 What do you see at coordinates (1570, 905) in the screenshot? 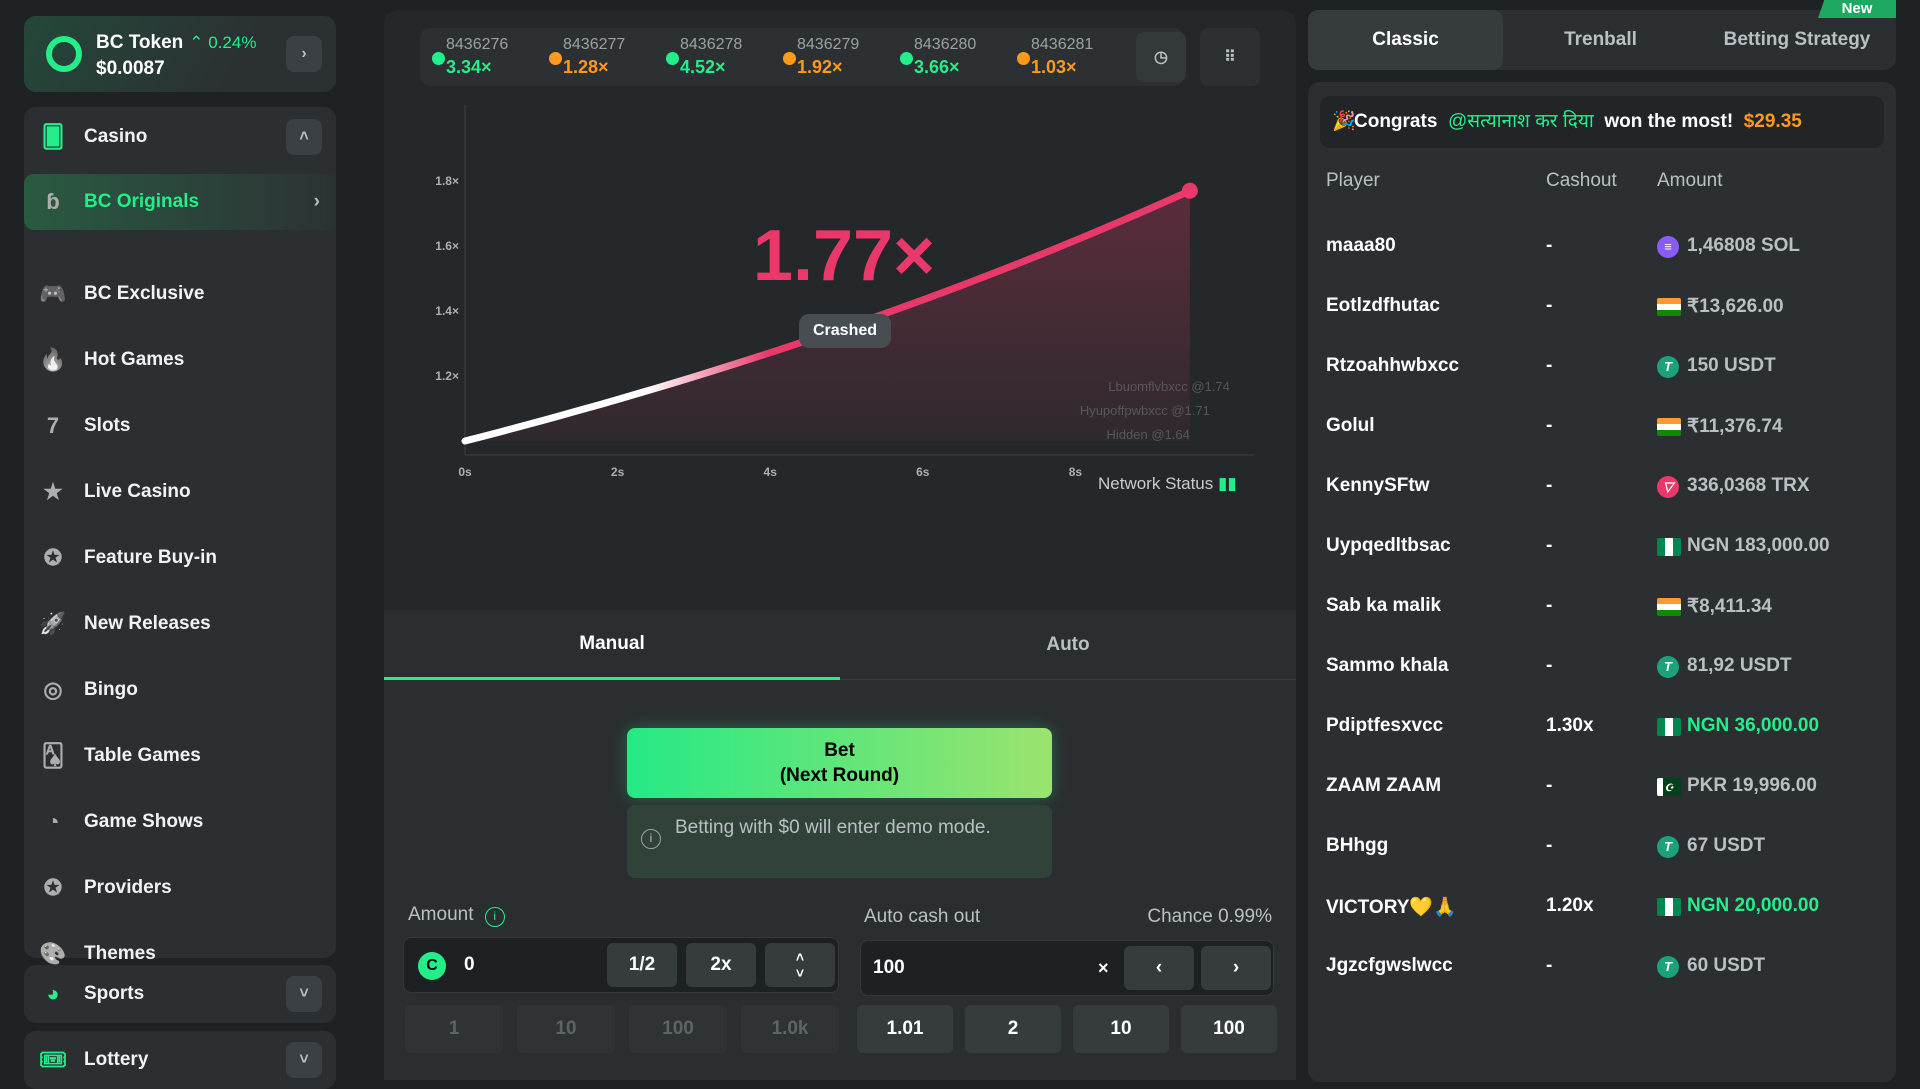
I see `cashout-value: 1.20x` at bounding box center [1570, 905].